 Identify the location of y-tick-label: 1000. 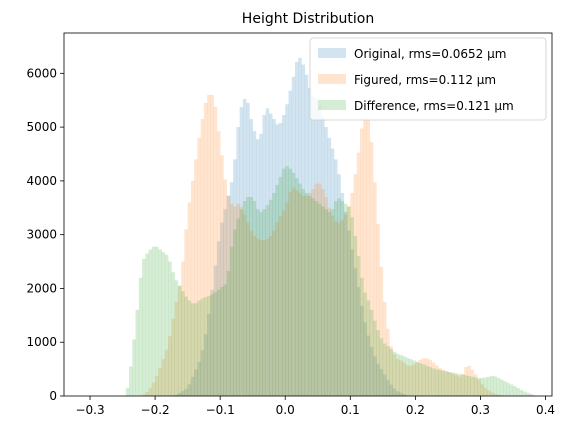
(41, 342).